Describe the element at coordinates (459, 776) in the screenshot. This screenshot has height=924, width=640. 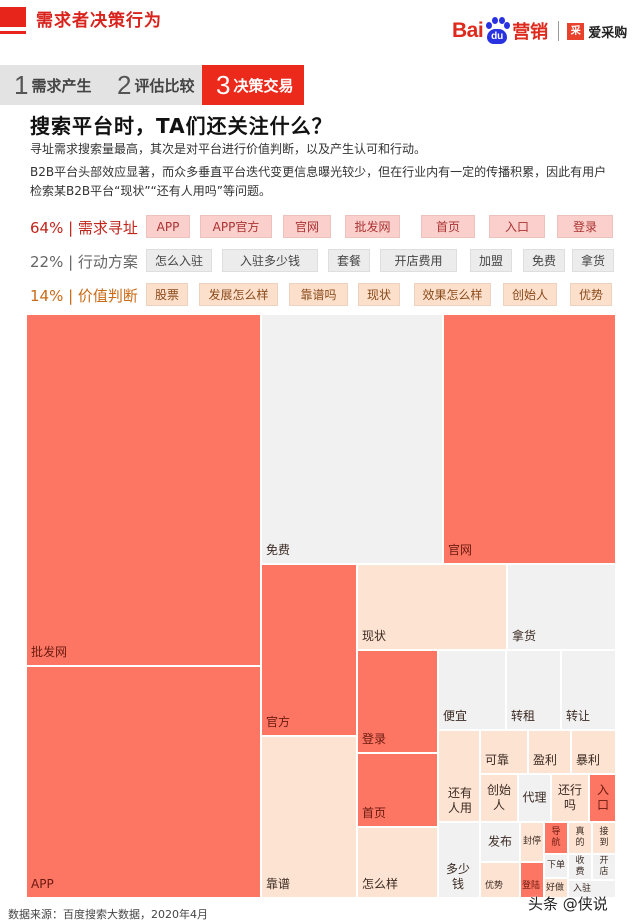
I see `treemap-cell: 还有人用` at that location.